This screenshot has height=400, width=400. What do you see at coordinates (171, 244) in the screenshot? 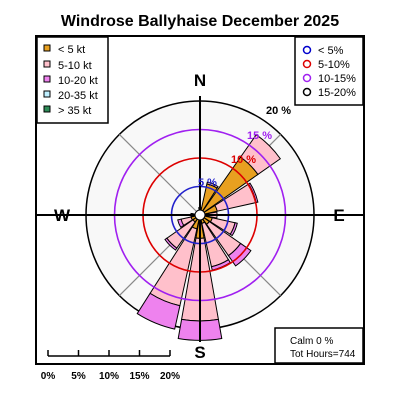
I see `wedge-sw-bin2` at bounding box center [171, 244].